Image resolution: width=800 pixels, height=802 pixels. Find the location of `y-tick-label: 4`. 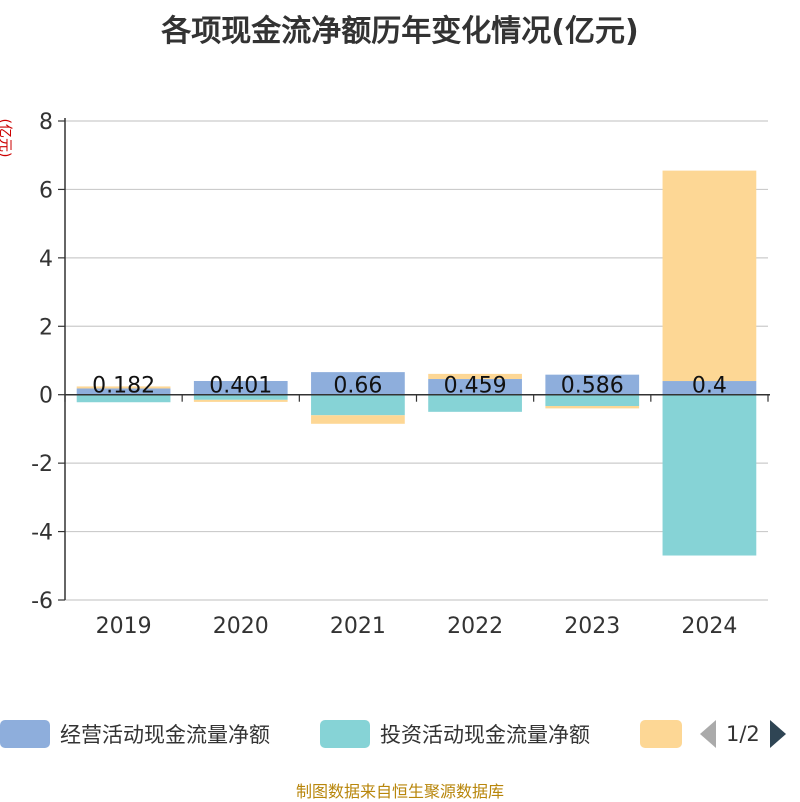

y-tick-label: 4 is located at coordinates (46, 259).